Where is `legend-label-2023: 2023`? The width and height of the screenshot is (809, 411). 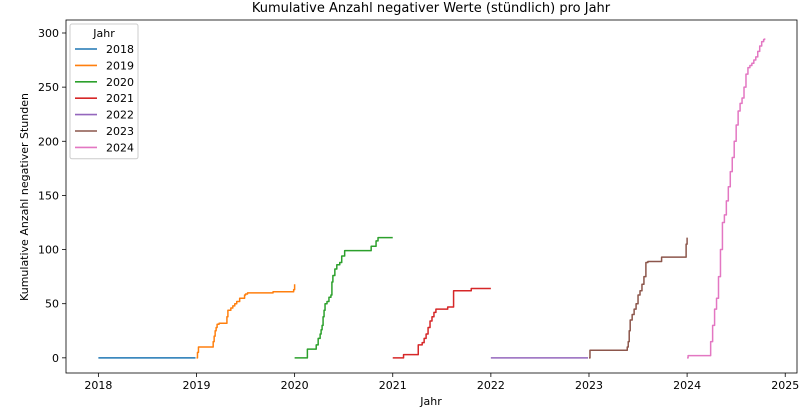 legend-label-2023: 2023 is located at coordinates (120, 131).